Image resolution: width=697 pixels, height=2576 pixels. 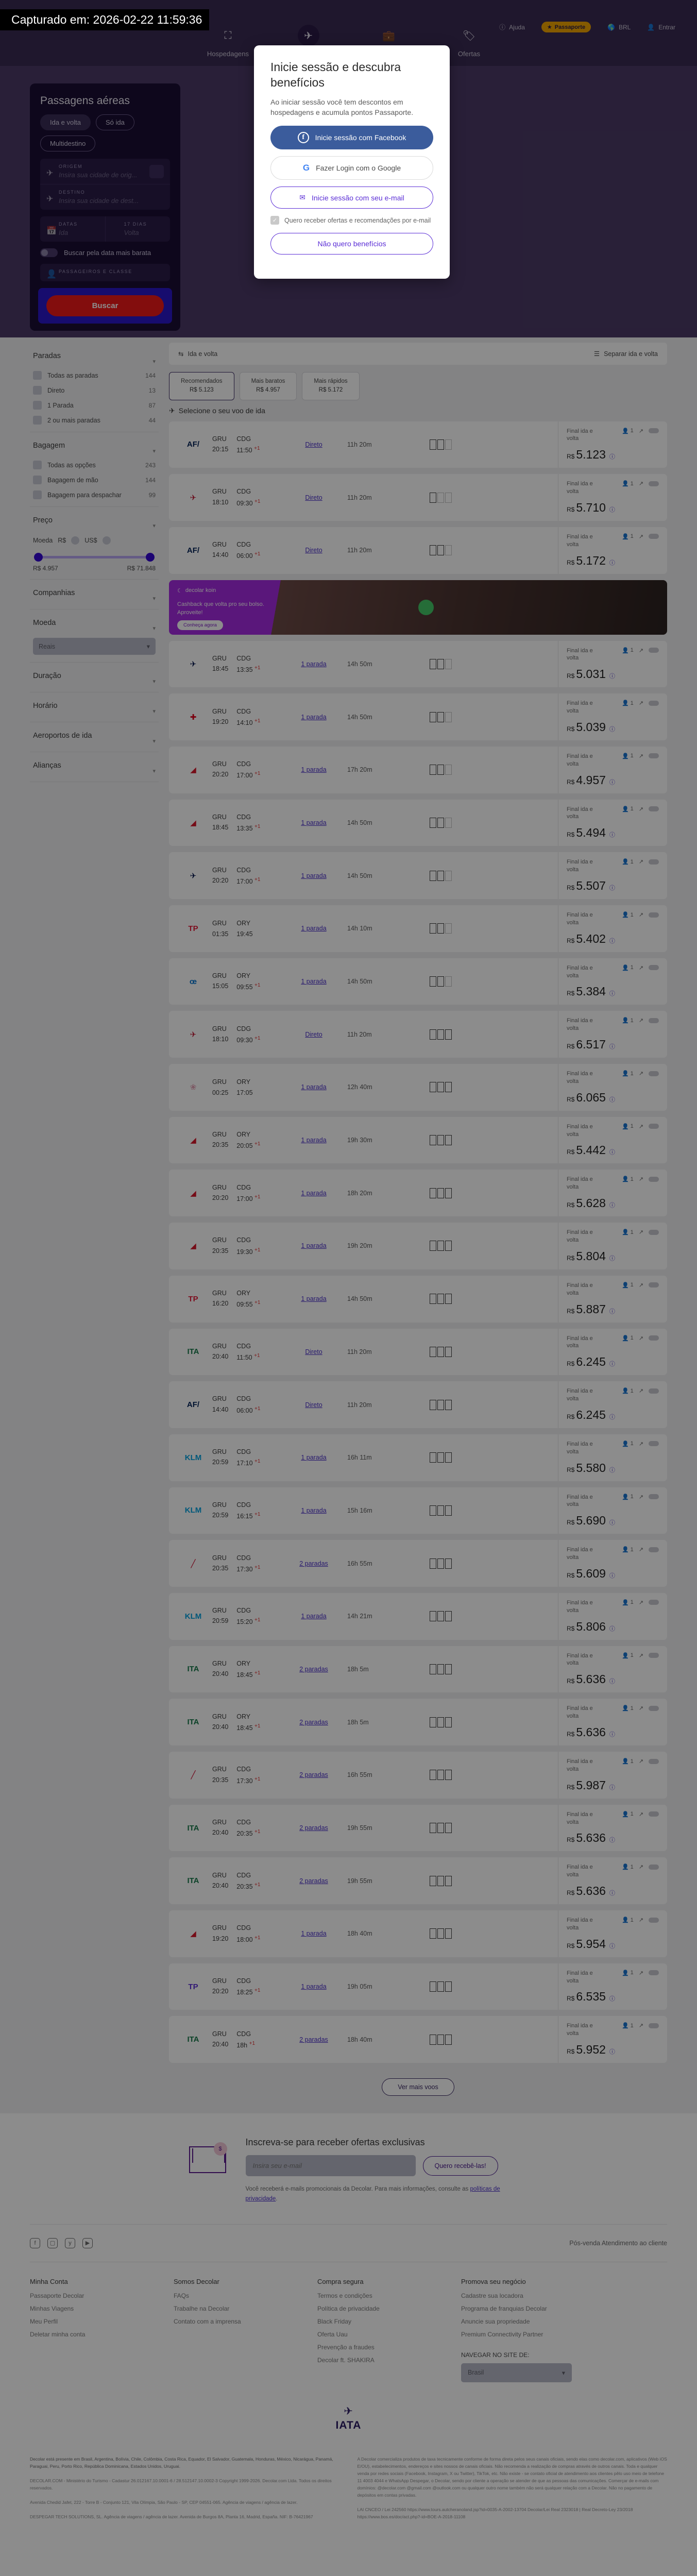 I want to click on date-back-field: 17 DIAS Volta, so click(x=138, y=229).